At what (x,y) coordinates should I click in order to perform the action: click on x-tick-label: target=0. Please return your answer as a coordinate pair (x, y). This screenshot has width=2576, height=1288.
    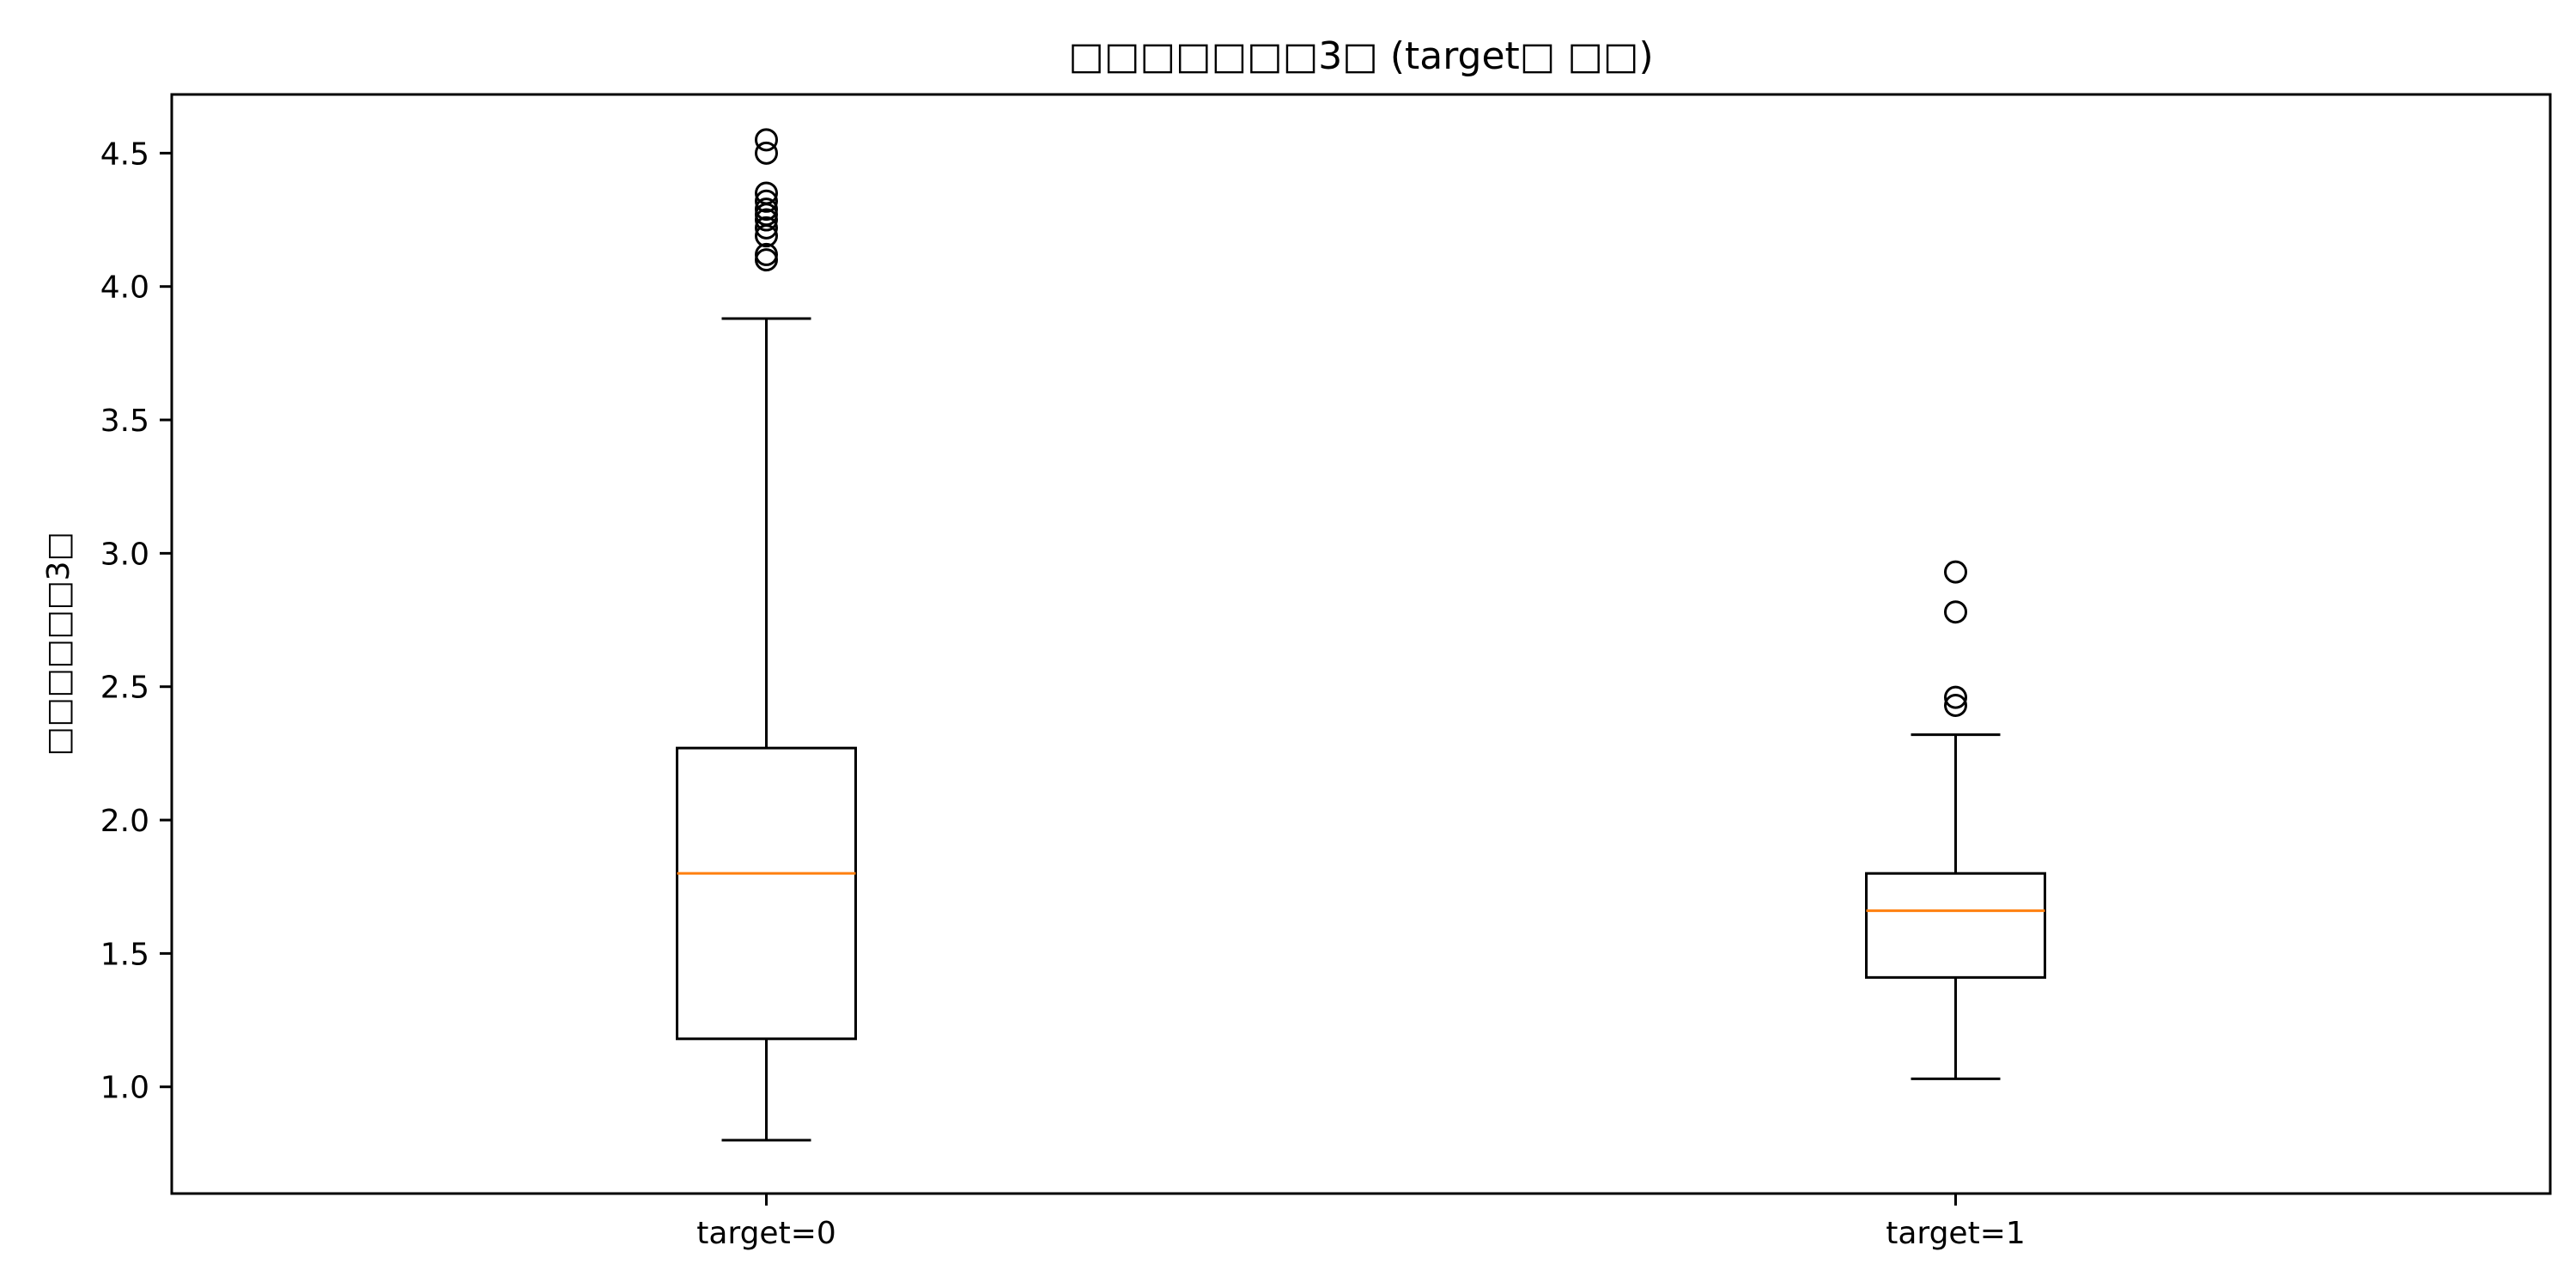
    Looking at the image, I should click on (766, 1233).